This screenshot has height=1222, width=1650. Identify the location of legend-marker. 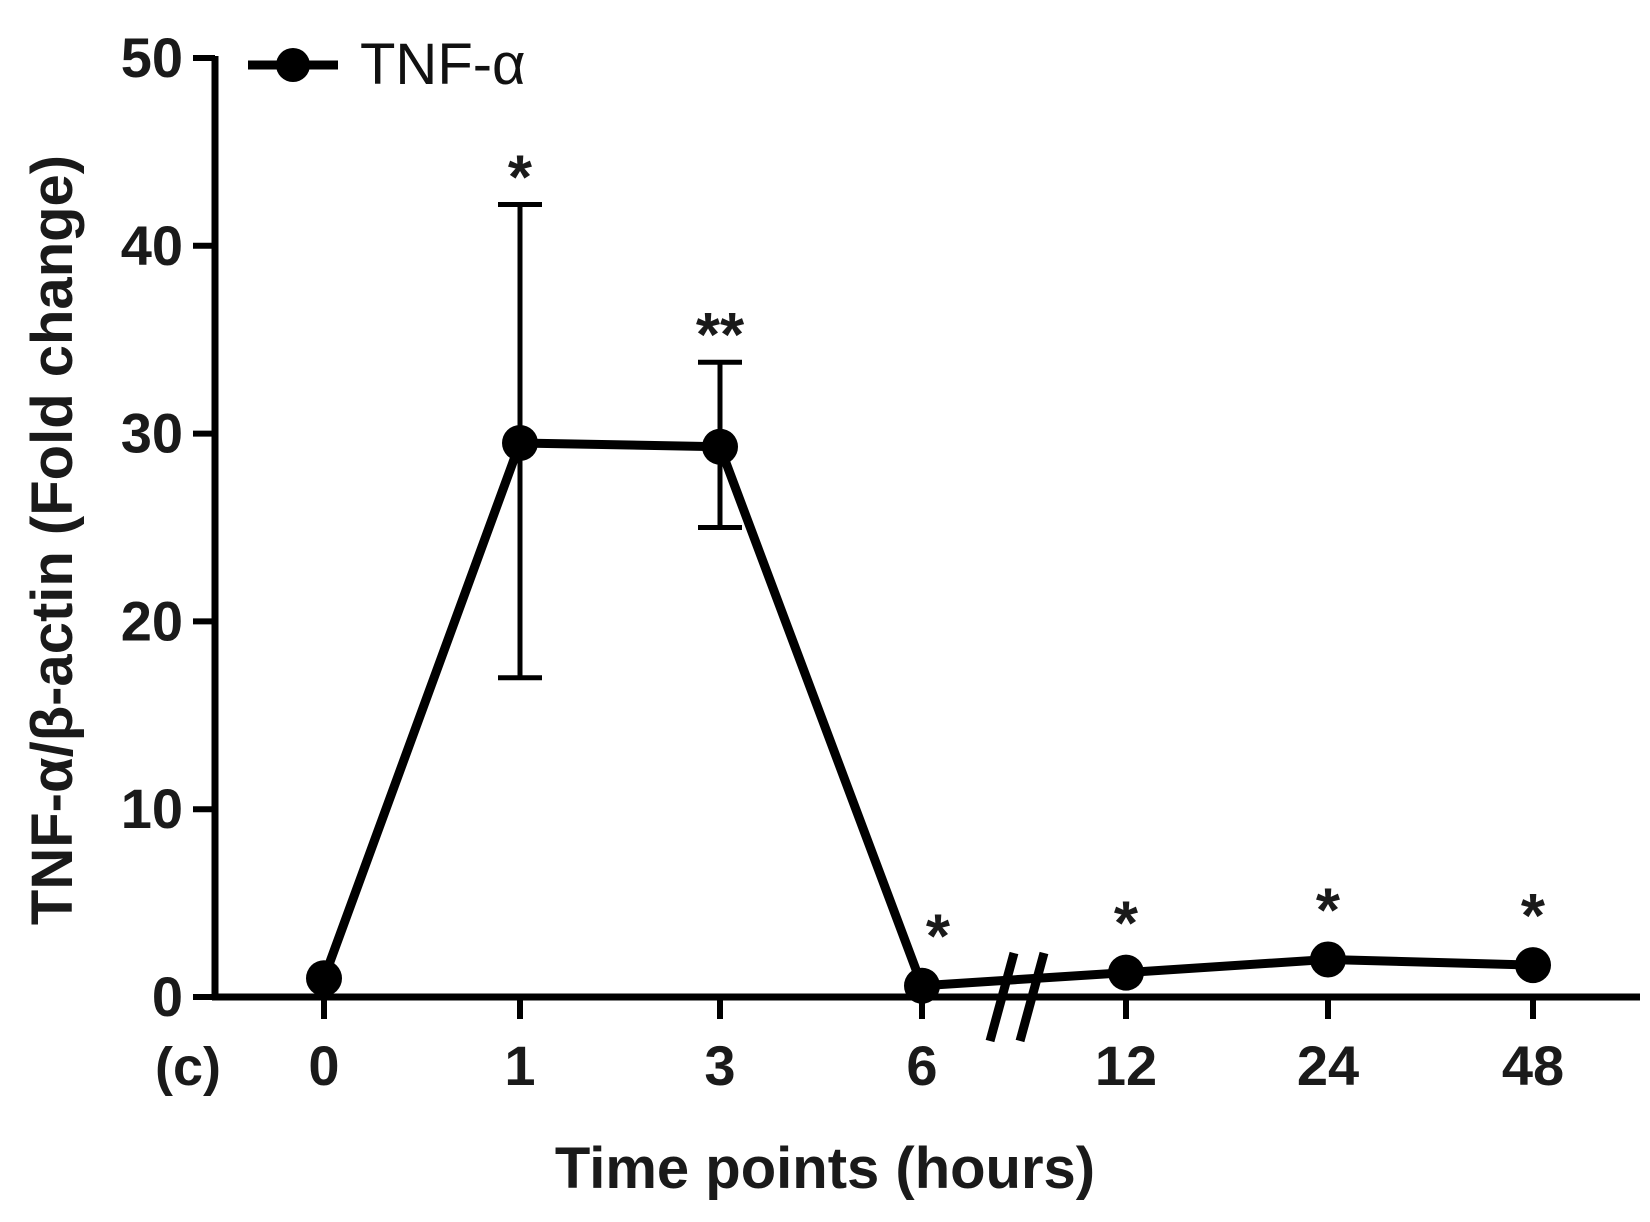
(293, 65).